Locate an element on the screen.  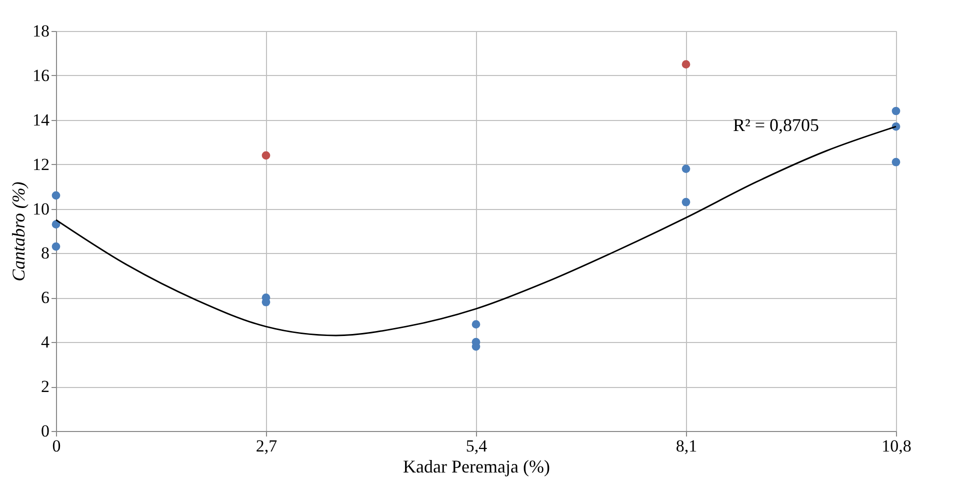
y-tick-label: 14 is located at coordinates (41, 120).